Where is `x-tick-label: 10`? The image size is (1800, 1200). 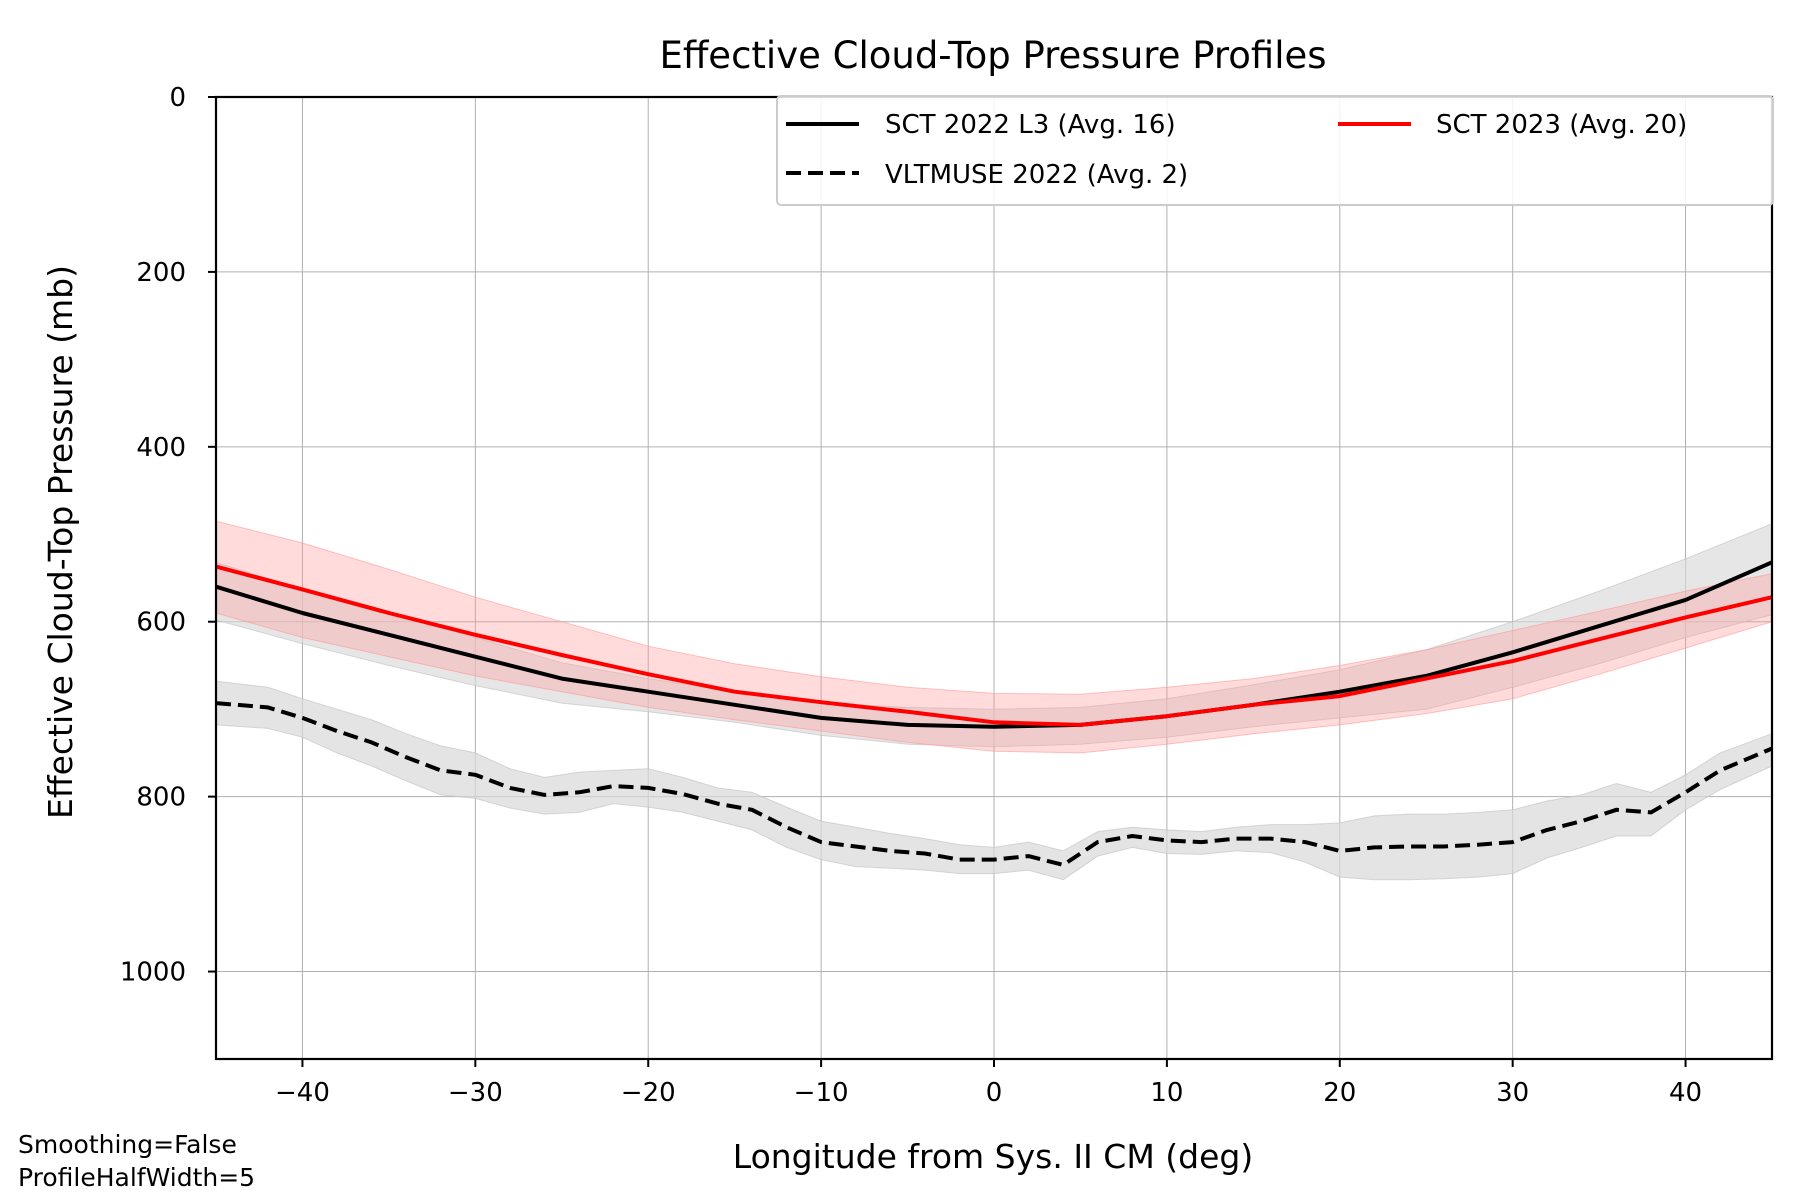
x-tick-label: 10 is located at coordinates (1166, 1093).